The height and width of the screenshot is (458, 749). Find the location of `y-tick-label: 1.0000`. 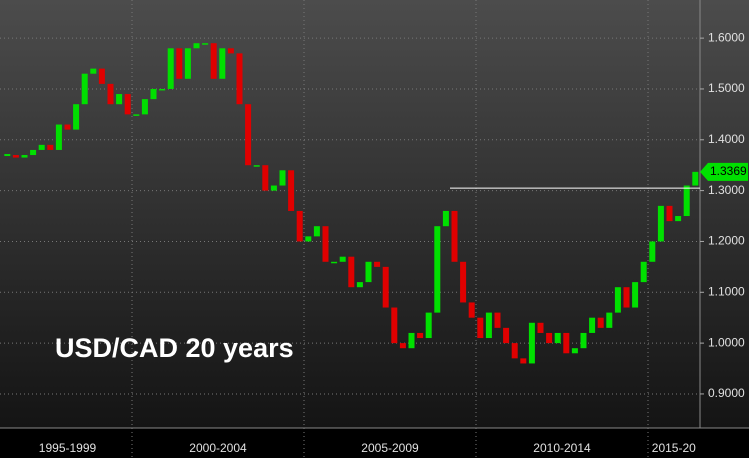

y-tick-label: 1.0000 is located at coordinates (726, 342).